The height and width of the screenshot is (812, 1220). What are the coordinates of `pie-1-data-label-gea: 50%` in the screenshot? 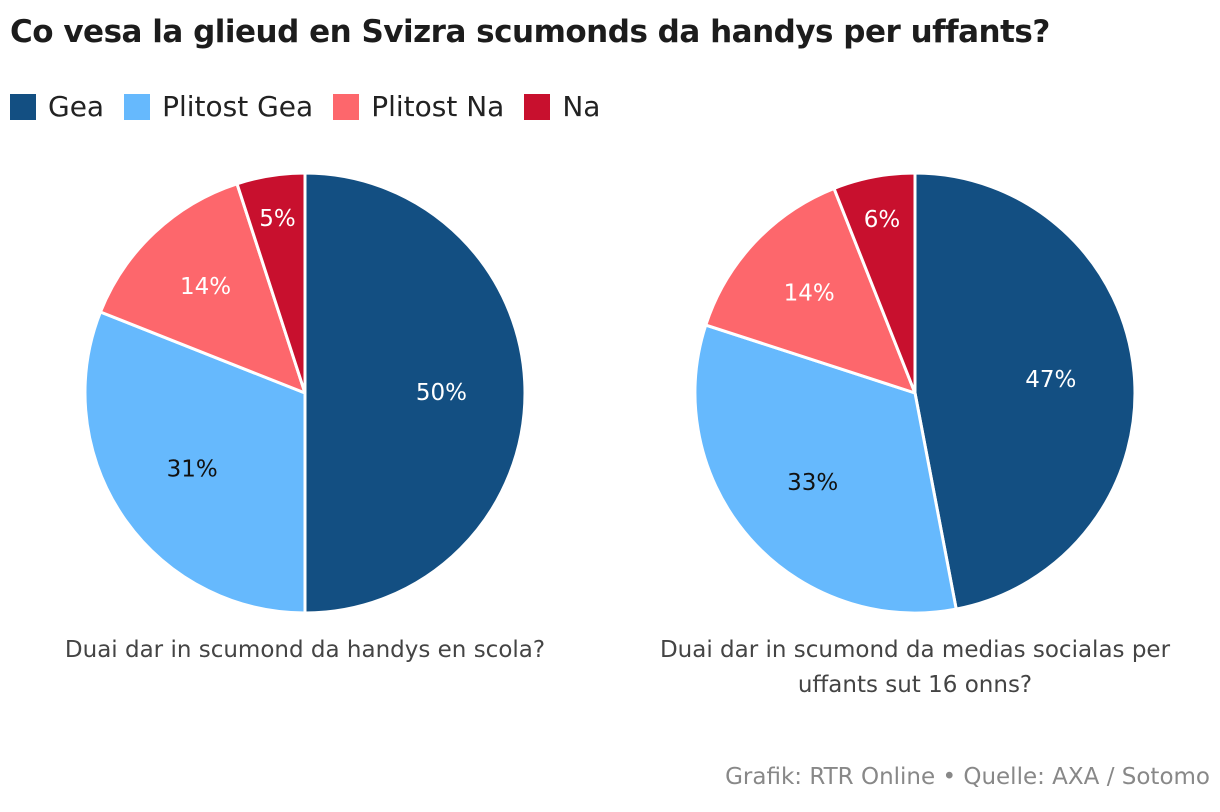 It's located at (441, 393).